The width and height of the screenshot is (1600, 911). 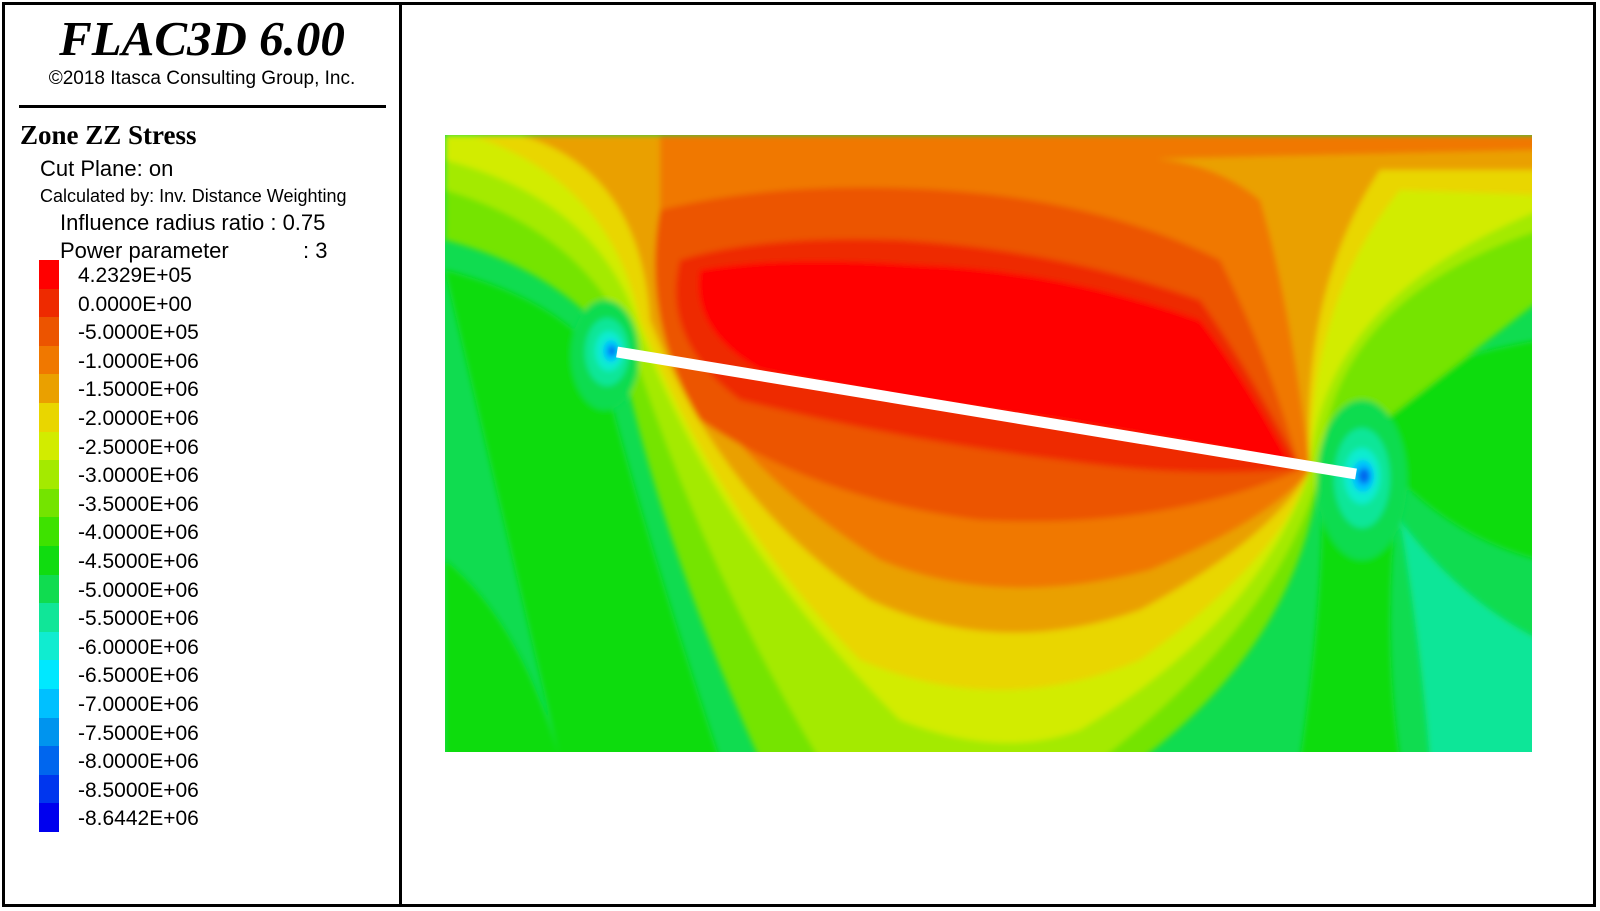 What do you see at coordinates (108, 135) in the screenshot?
I see `plot-title: Zone ZZ Stress` at bounding box center [108, 135].